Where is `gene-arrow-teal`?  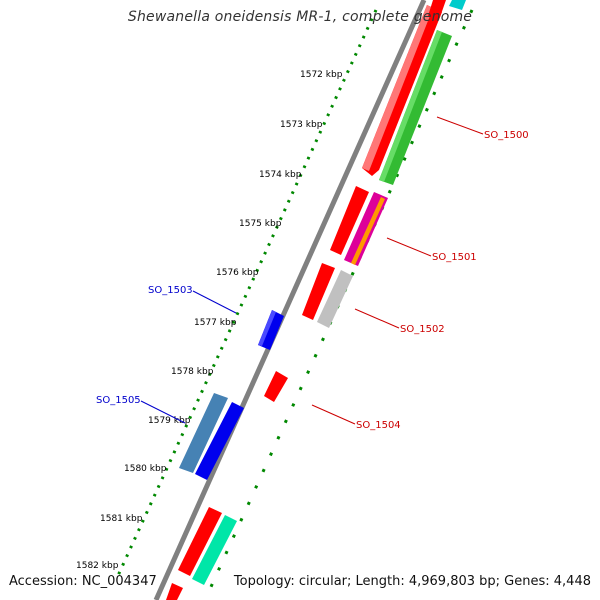
gene-arrow-teal is located at coordinates (214, 550).